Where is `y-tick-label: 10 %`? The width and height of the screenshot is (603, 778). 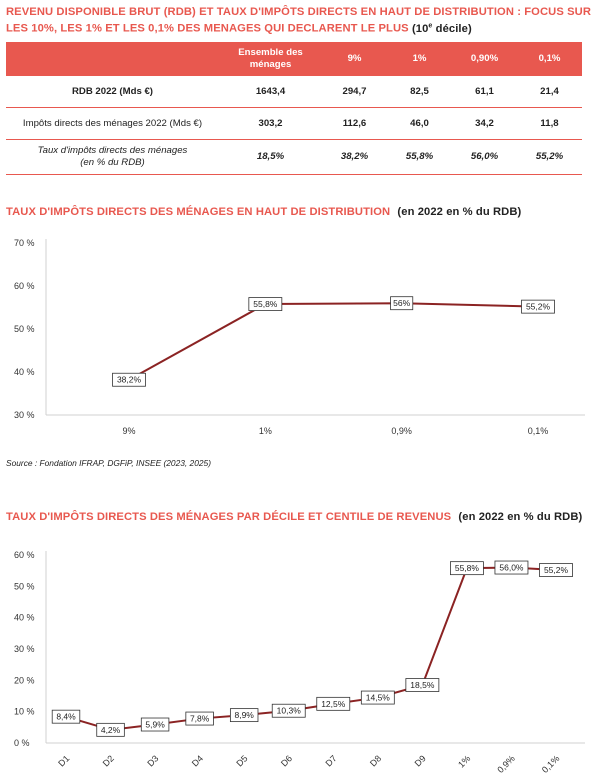 y-tick-label: 10 % is located at coordinates (24, 712).